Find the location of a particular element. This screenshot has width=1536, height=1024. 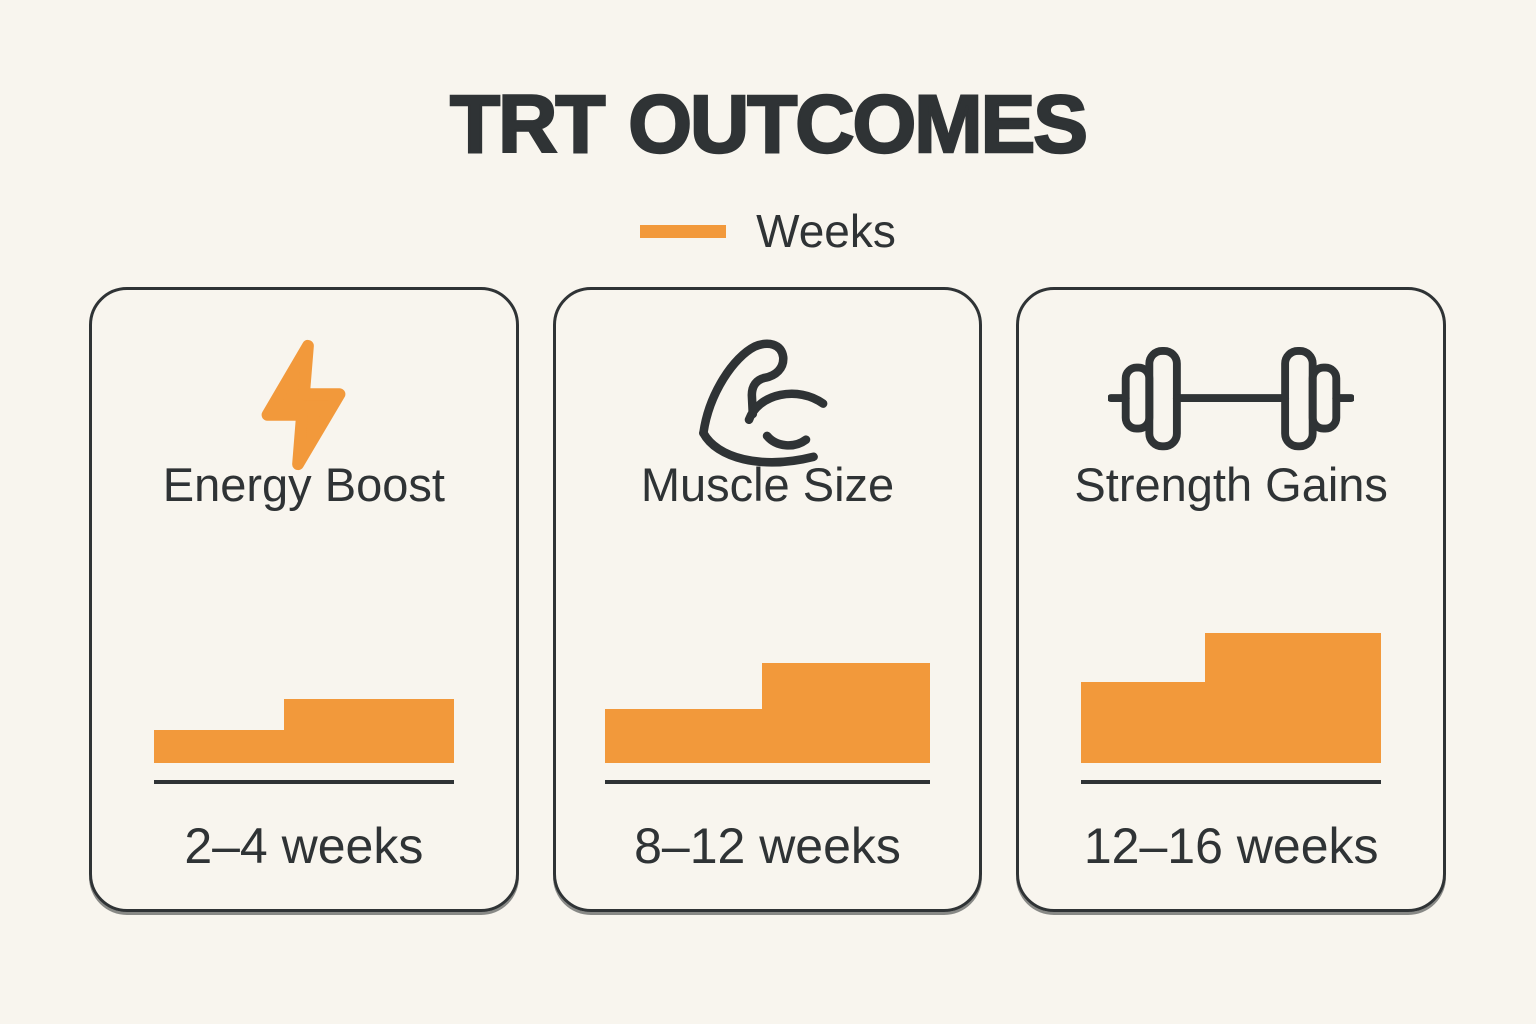

range-label: 2–4 weeks is located at coordinates (304, 846).